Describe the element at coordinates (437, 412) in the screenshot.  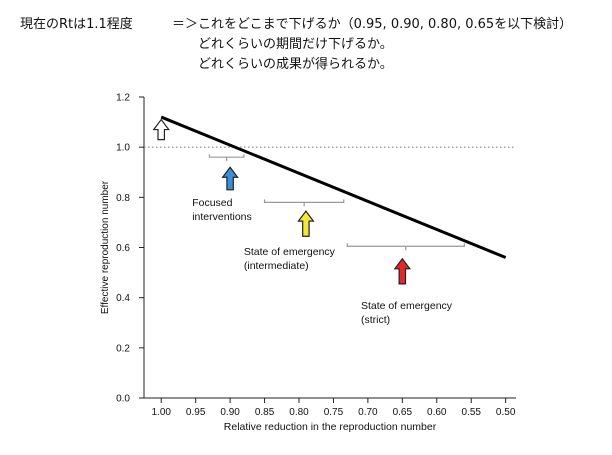
I see `x-tick-label: 0.60` at that location.